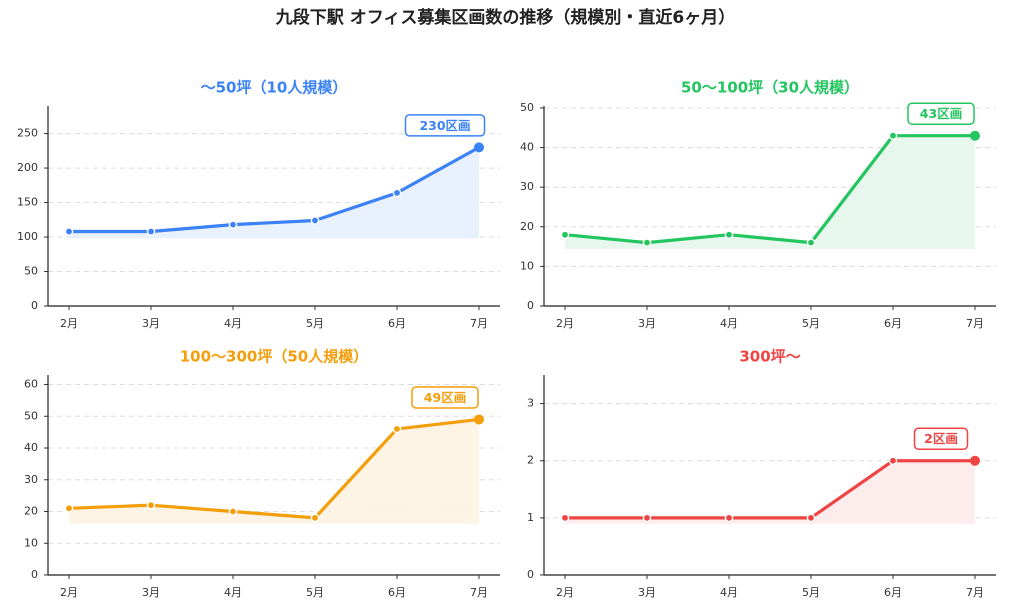 The width and height of the screenshot is (1011, 616). Describe the element at coordinates (31, 384) in the screenshot. I see `y-tick-label: 60` at that location.